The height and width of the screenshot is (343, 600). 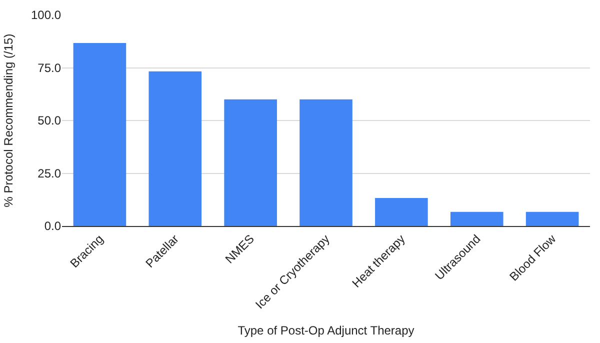 I want to click on y-tick-label: 0.0, so click(x=53, y=226).